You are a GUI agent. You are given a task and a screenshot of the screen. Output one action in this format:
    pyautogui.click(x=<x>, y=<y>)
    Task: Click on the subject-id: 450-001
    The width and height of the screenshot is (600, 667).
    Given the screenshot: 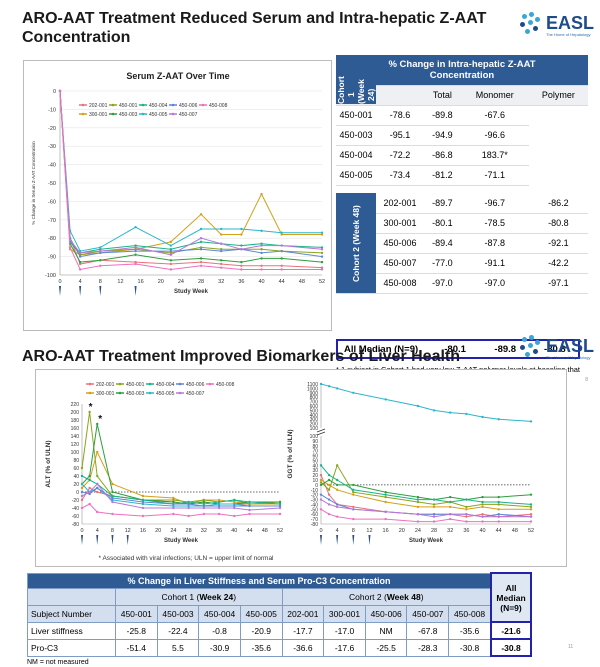 What is the action you would take?
    pyautogui.click(x=356, y=115)
    